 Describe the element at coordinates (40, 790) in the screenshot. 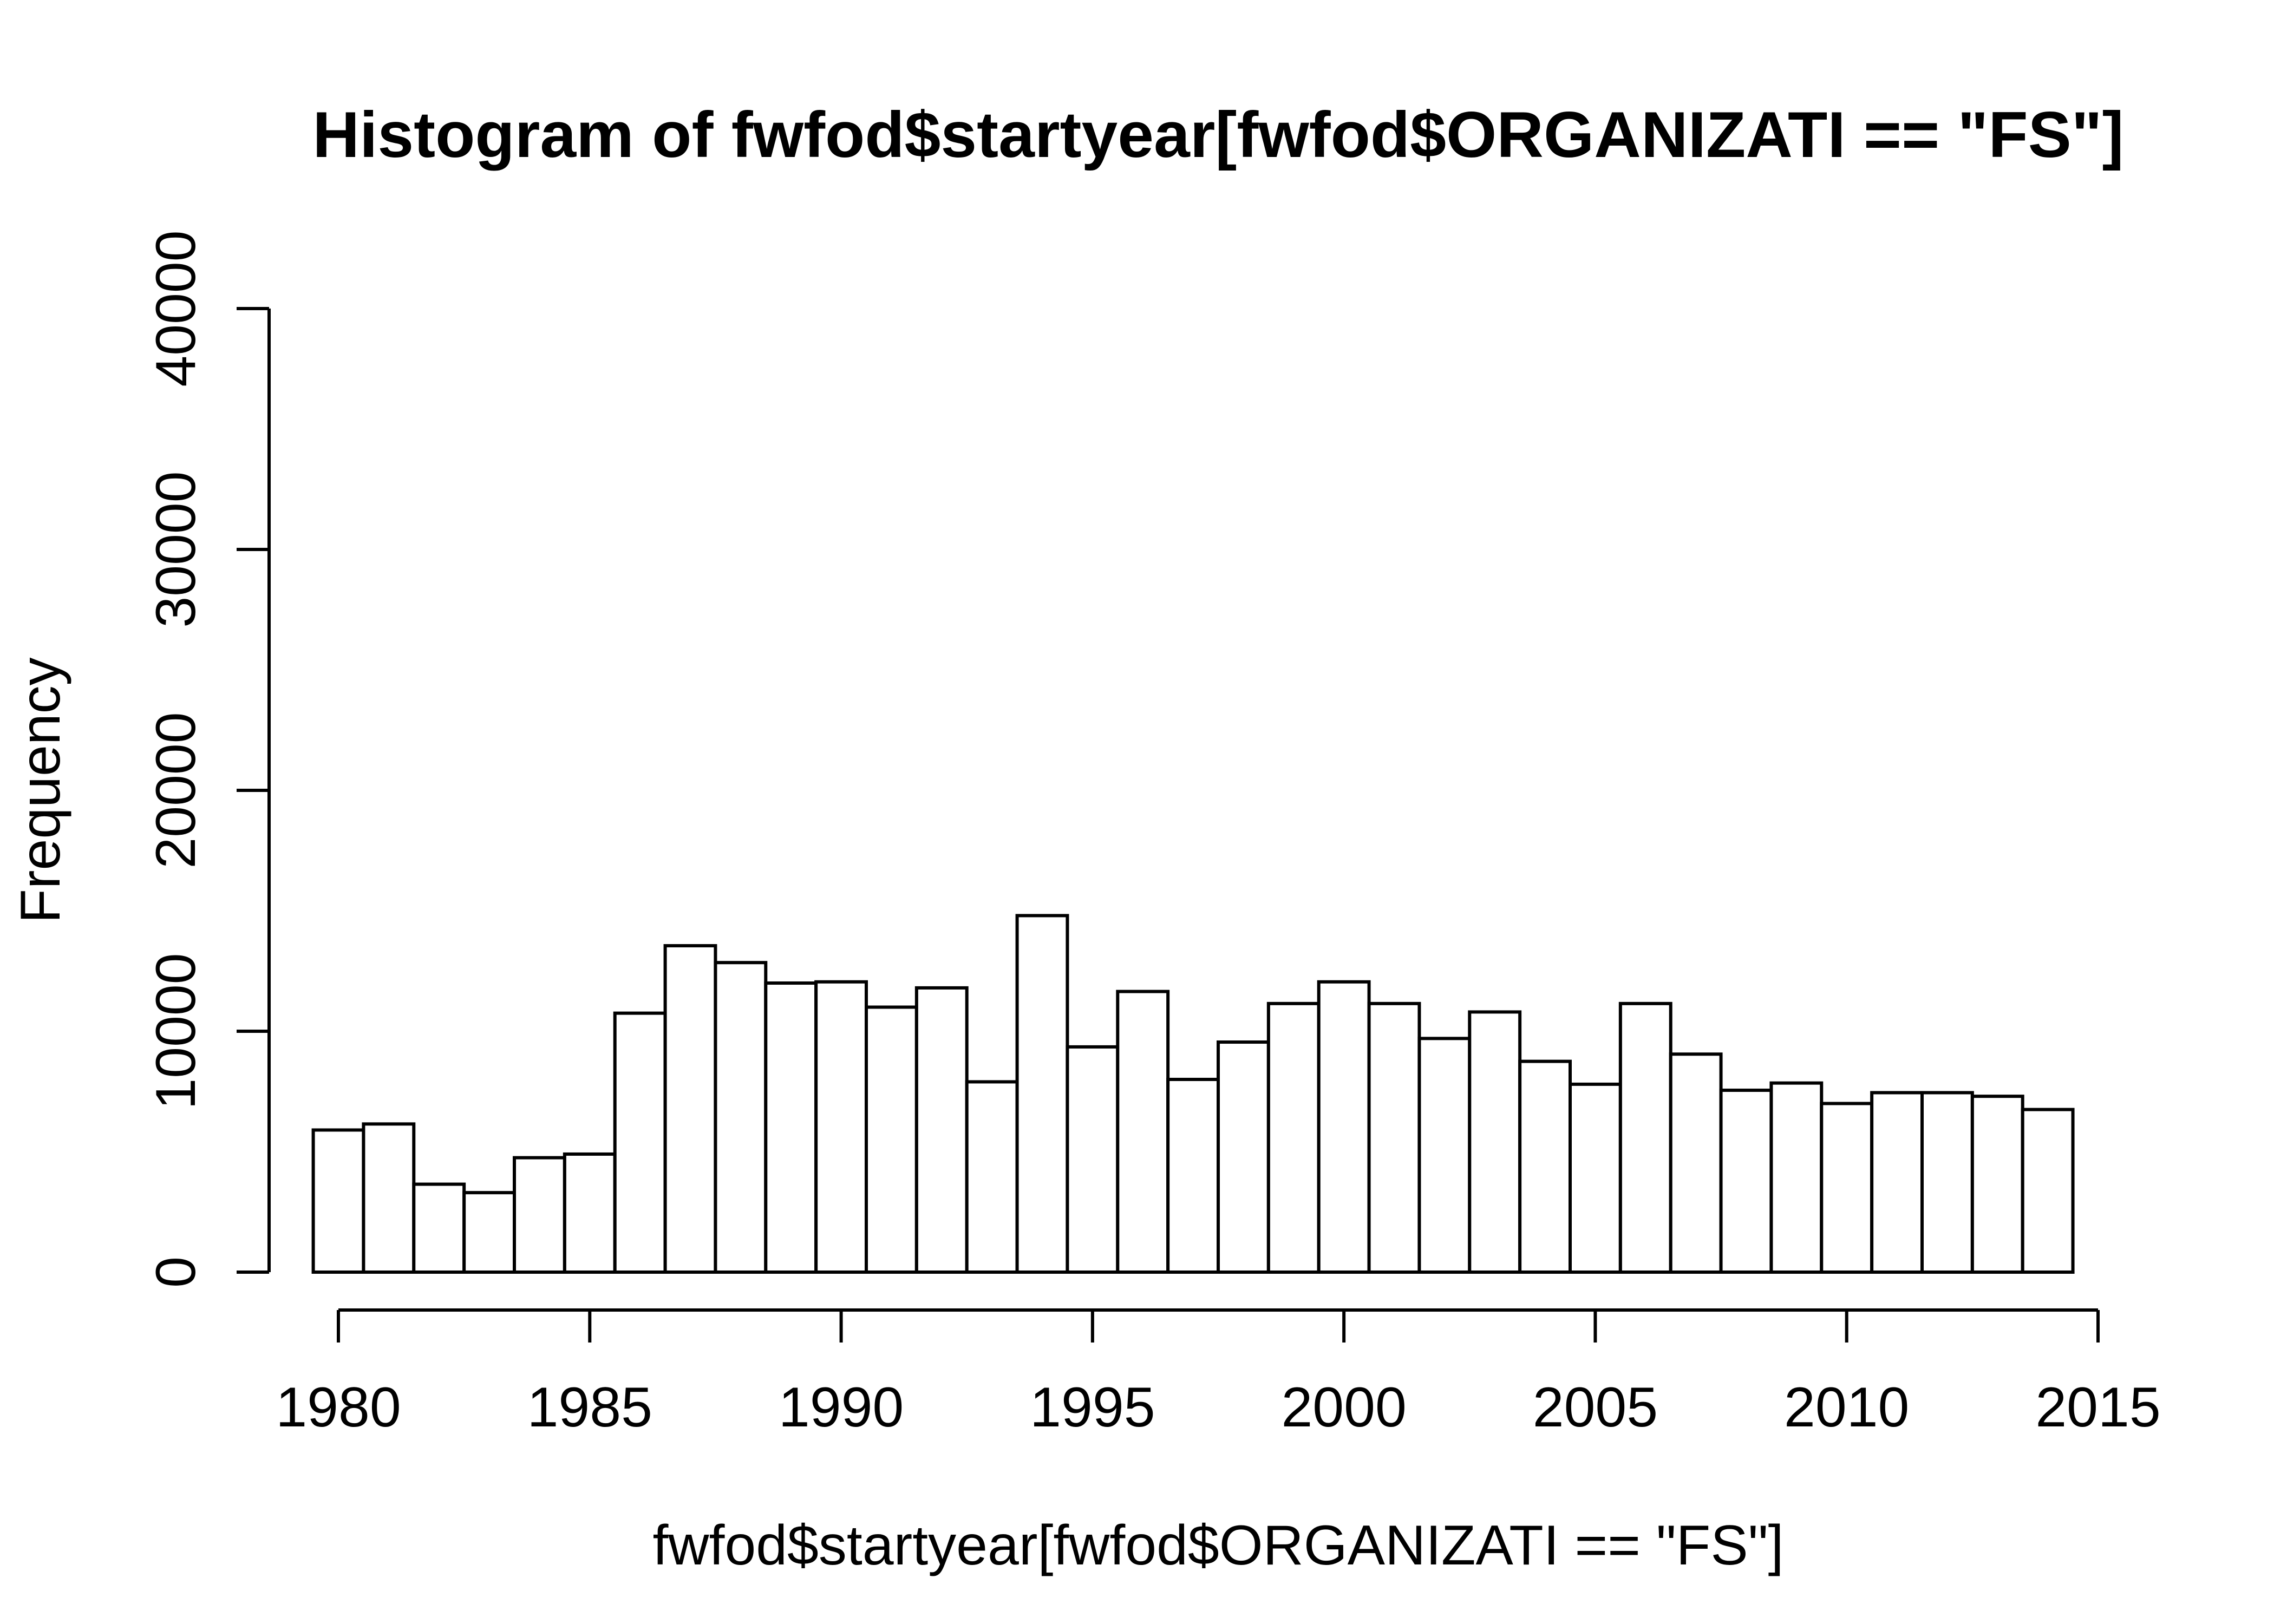

I see `y-axis-label: Frequency` at that location.